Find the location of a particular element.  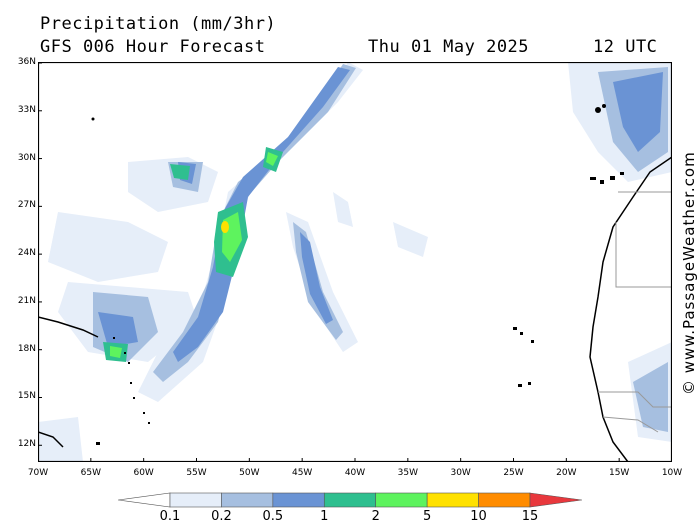

forecast-model-label: GFS 006 Hour Forecast is located at coordinates (153, 47).